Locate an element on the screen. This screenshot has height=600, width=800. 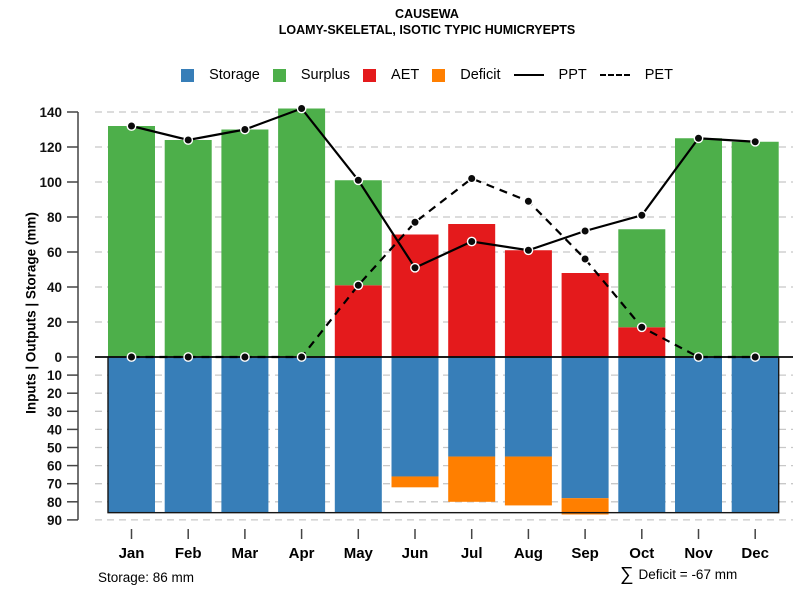
y-lower-80-label: 80 is located at coordinates (54, 502).